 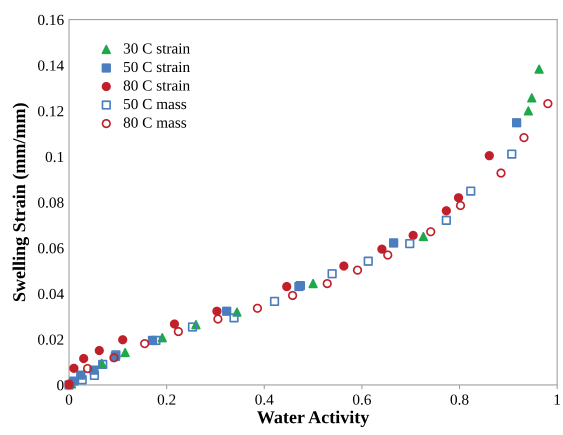 What do you see at coordinates (459, 399) in the screenshot?
I see `x-tick-label: 0.8` at bounding box center [459, 399].